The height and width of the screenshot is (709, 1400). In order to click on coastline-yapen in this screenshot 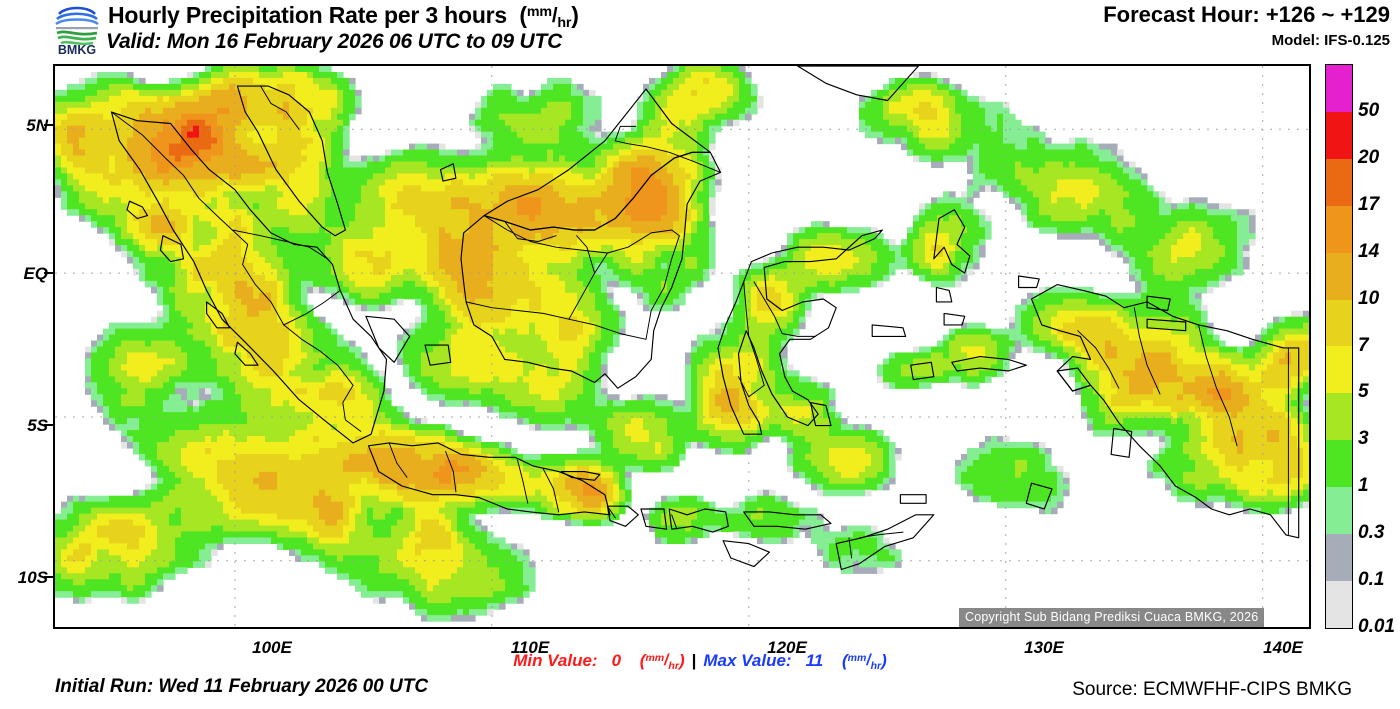, I will do `click(1166, 325)`.